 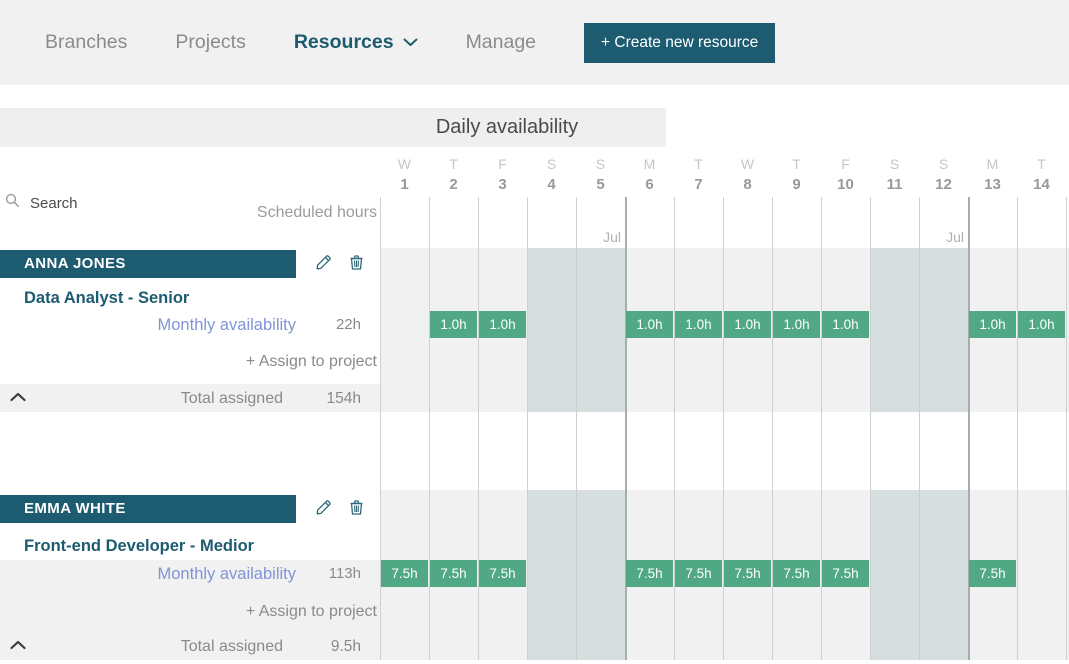 I want to click on resource-name: ANNA JONES, so click(x=75, y=263).